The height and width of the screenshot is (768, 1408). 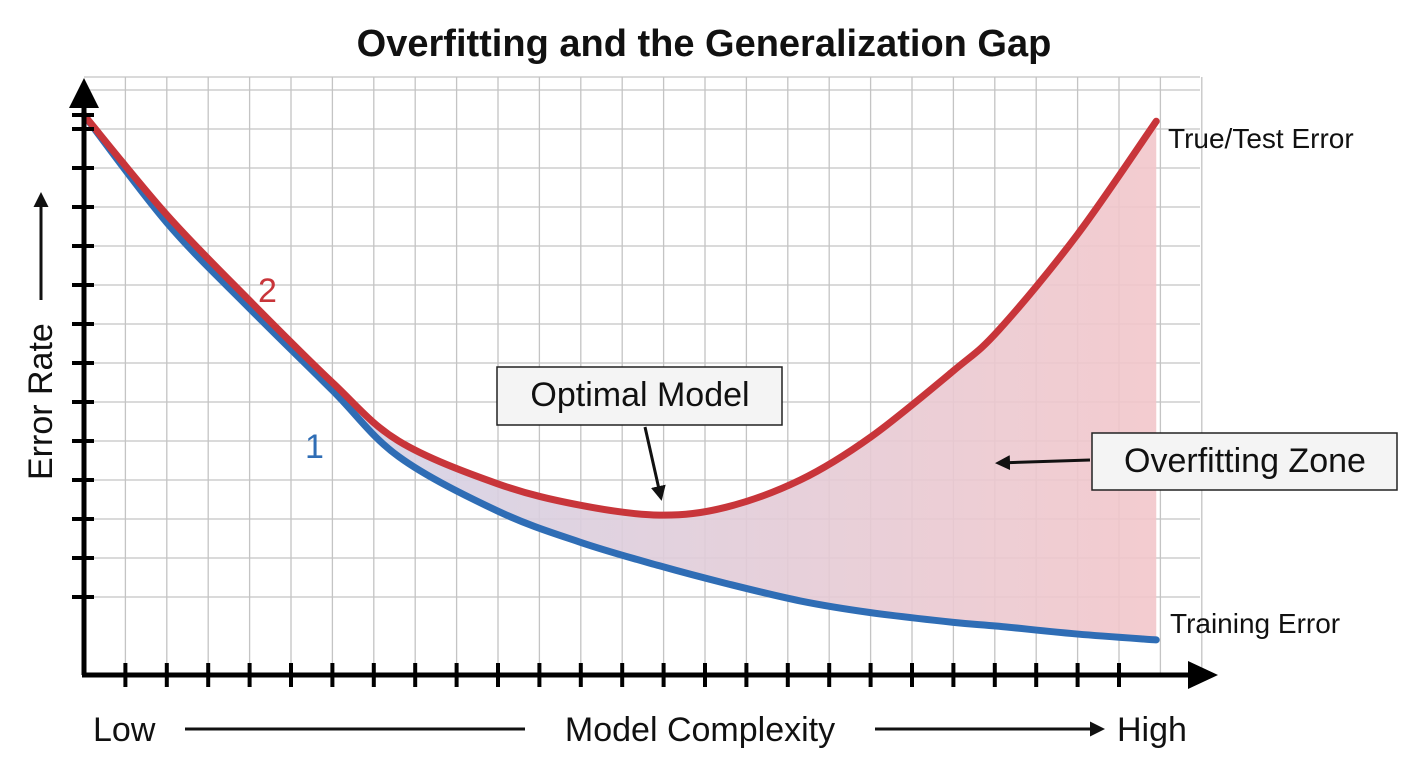 I want to click on chart-title: Overfitting and the Generalization Gap, so click(x=704, y=44).